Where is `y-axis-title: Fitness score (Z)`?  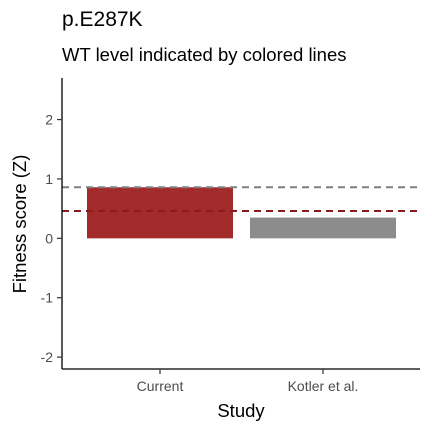 y-axis-title: Fitness score (Z) is located at coordinates (19, 224).